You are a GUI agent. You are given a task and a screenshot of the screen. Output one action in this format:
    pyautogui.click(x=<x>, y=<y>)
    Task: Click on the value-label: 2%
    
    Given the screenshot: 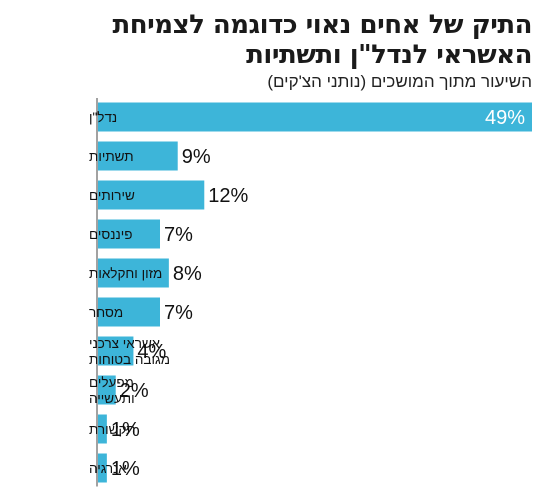 What is the action you would take?
    pyautogui.click(x=134, y=391)
    